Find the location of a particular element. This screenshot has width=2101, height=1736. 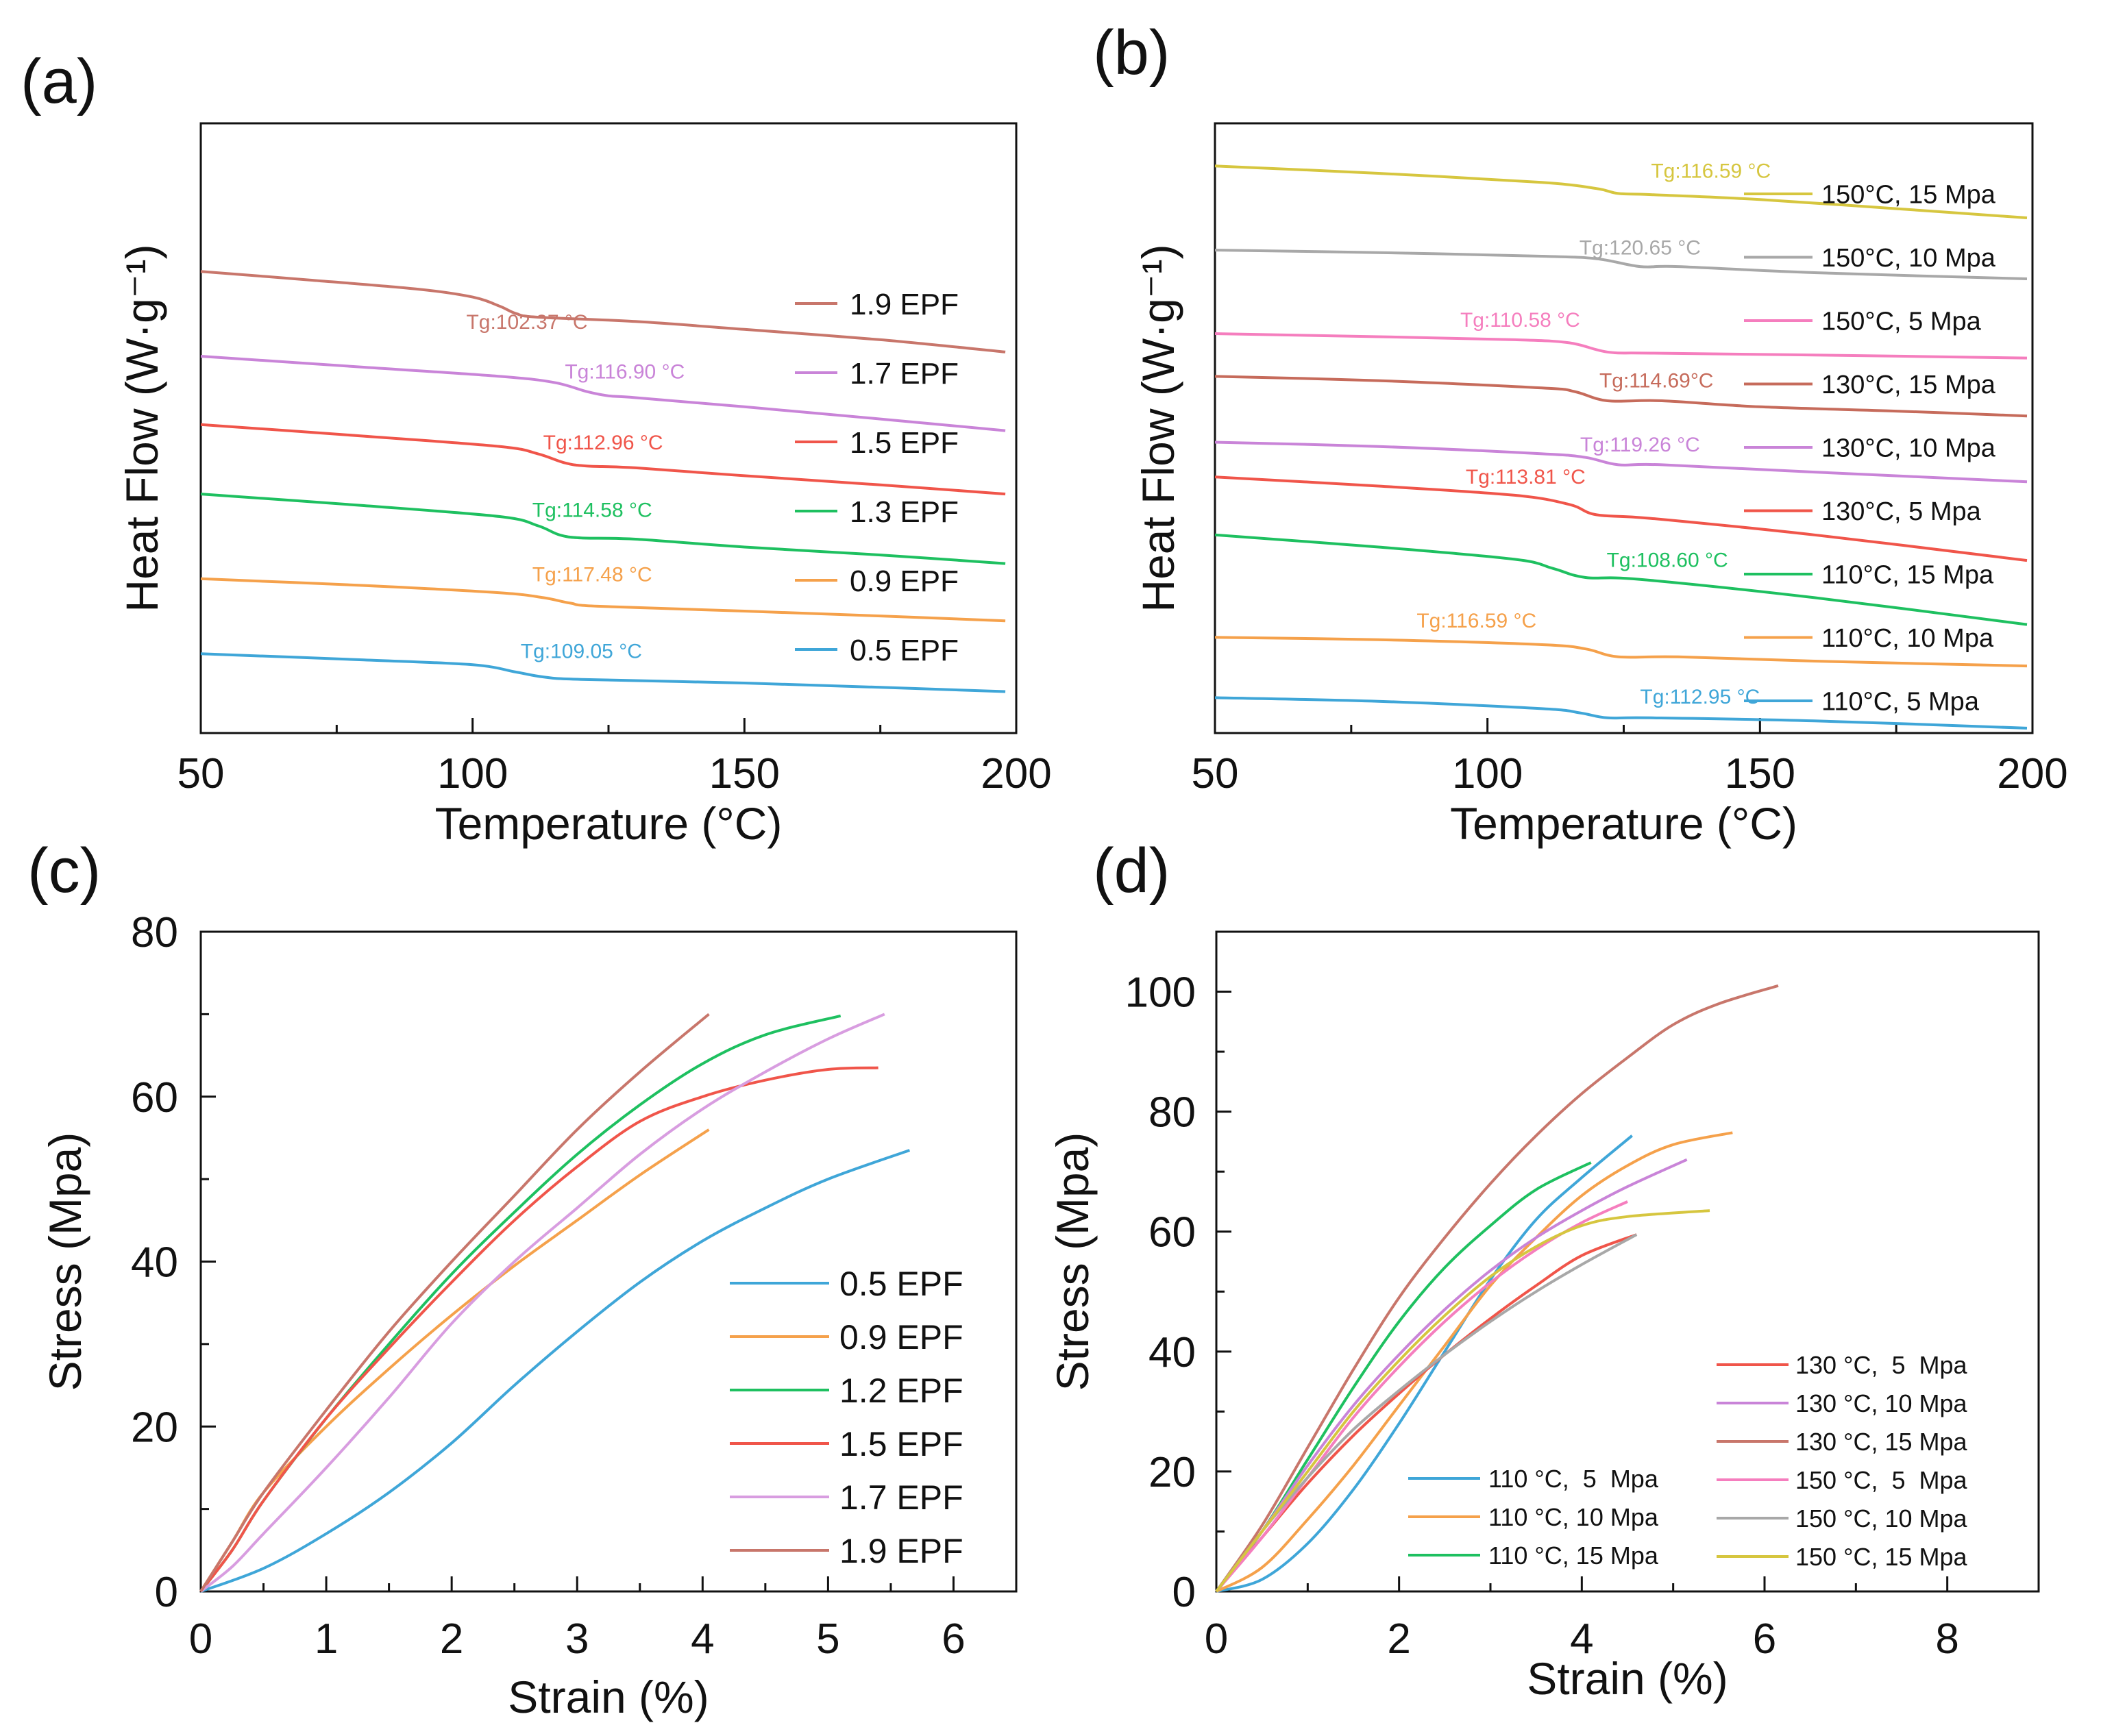

legend-label: 1.7 EPF is located at coordinates (901, 1498).